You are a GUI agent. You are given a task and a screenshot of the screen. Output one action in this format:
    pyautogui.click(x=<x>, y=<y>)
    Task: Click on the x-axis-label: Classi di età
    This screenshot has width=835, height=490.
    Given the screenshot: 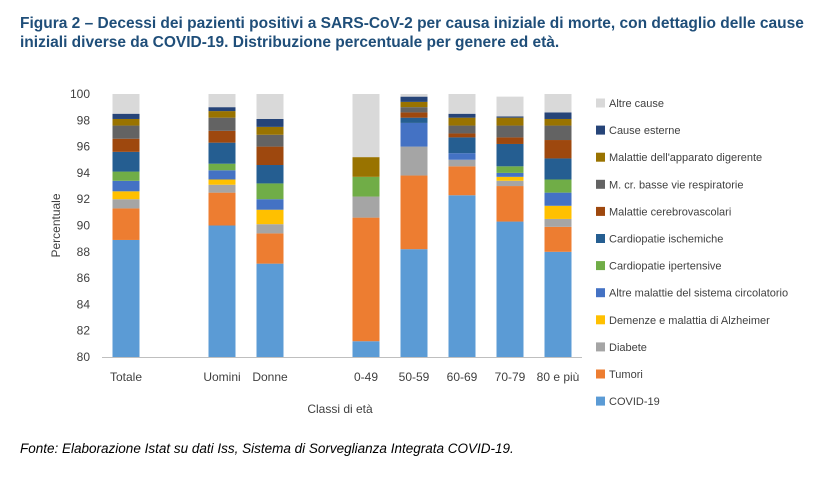 What is the action you would take?
    pyautogui.click(x=340, y=409)
    